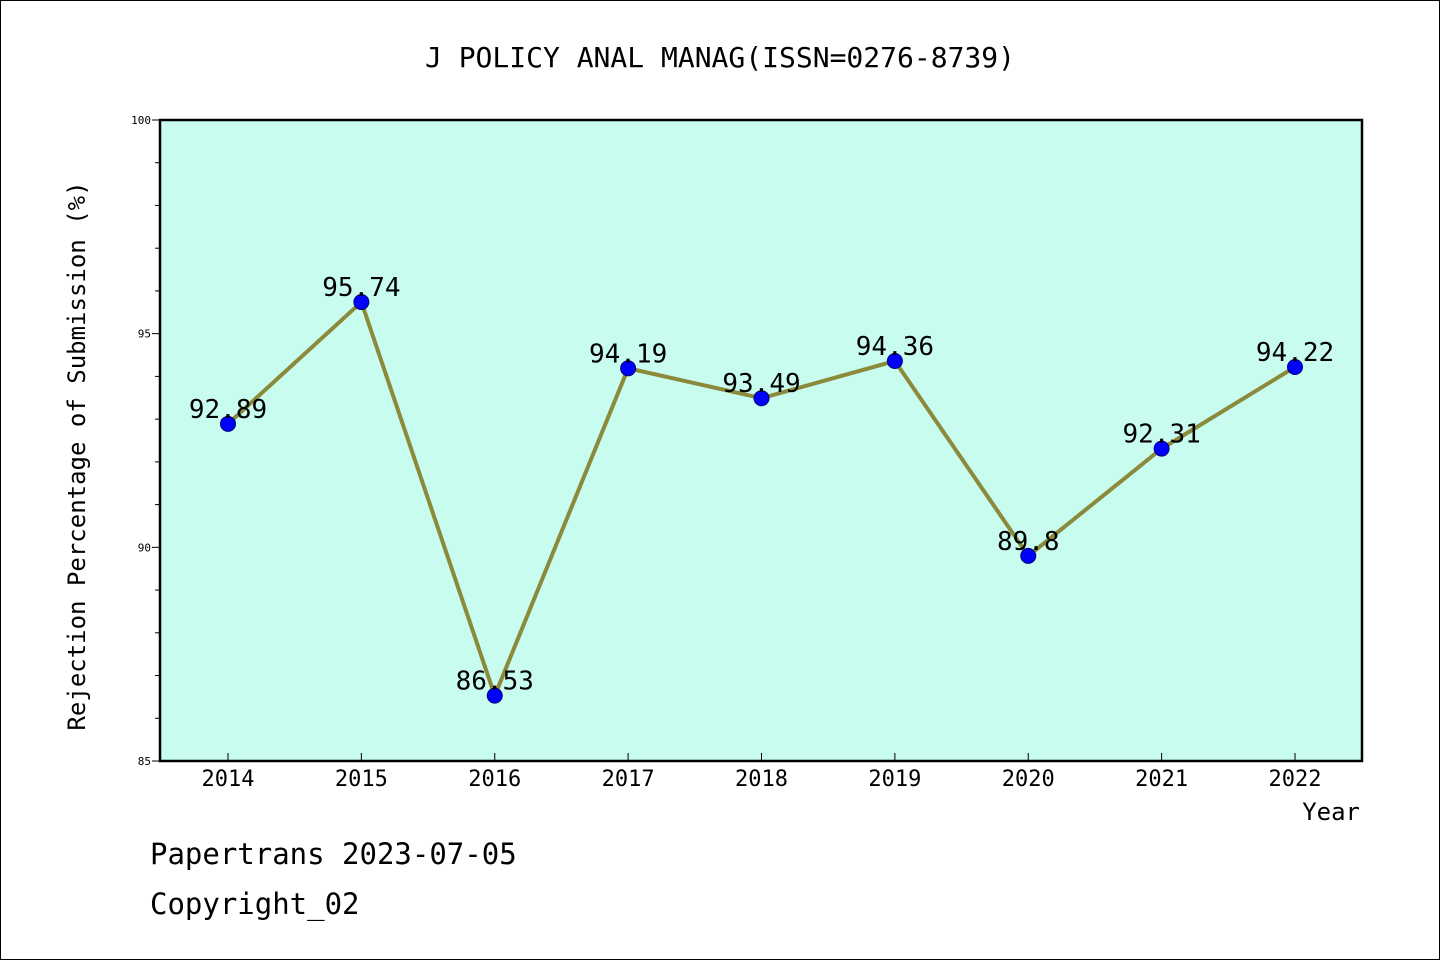 This screenshot has height=964, width=1440. Describe the element at coordinates (895, 347) in the screenshot. I see `data-label: 94.36` at that location.